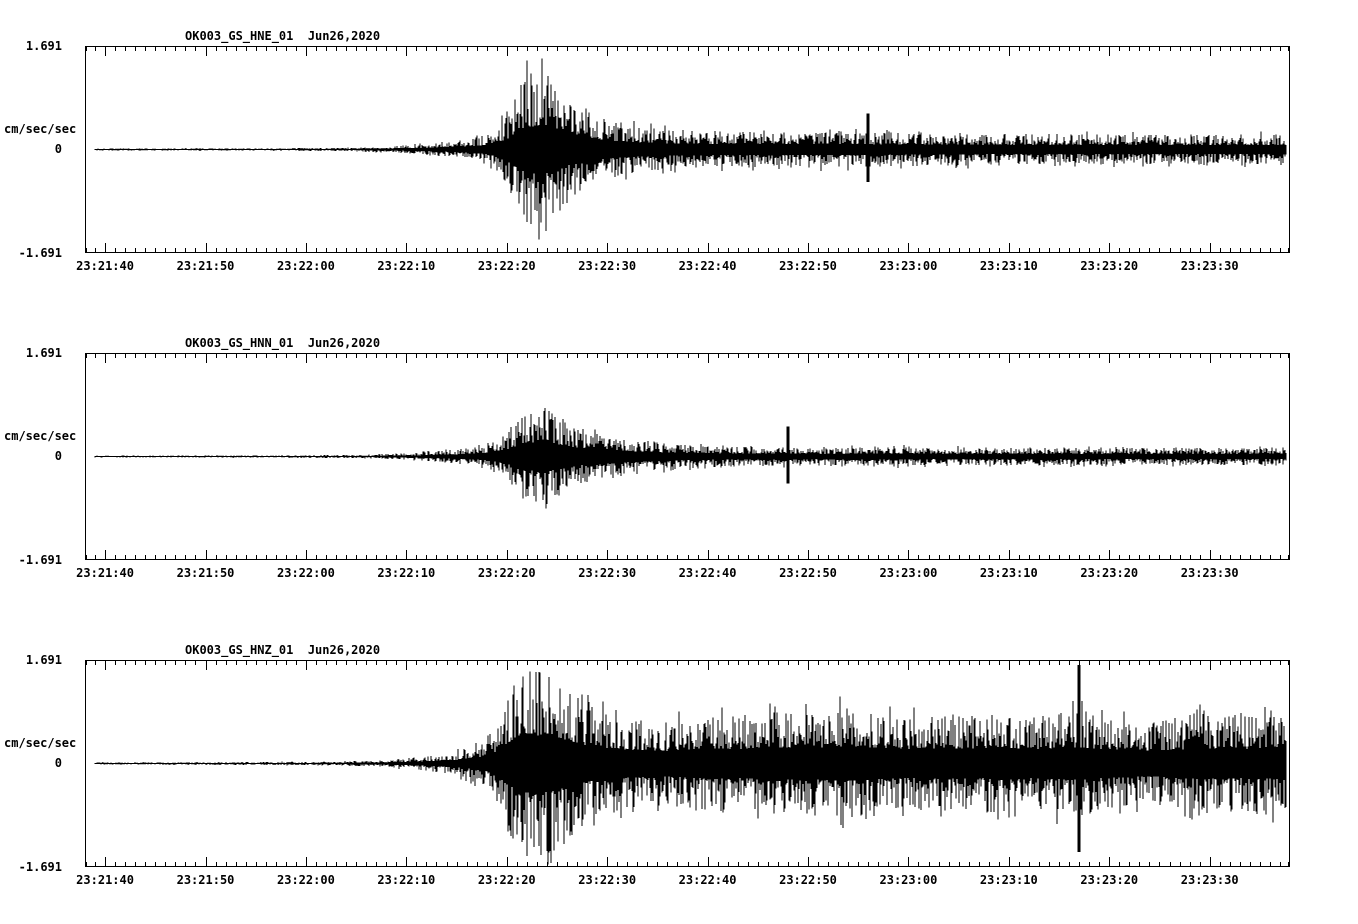 This screenshot has width=1358, height=924. I want to click on chart-title: OK003_GS_HNE_01 Jun26,2020, so click(283, 36).